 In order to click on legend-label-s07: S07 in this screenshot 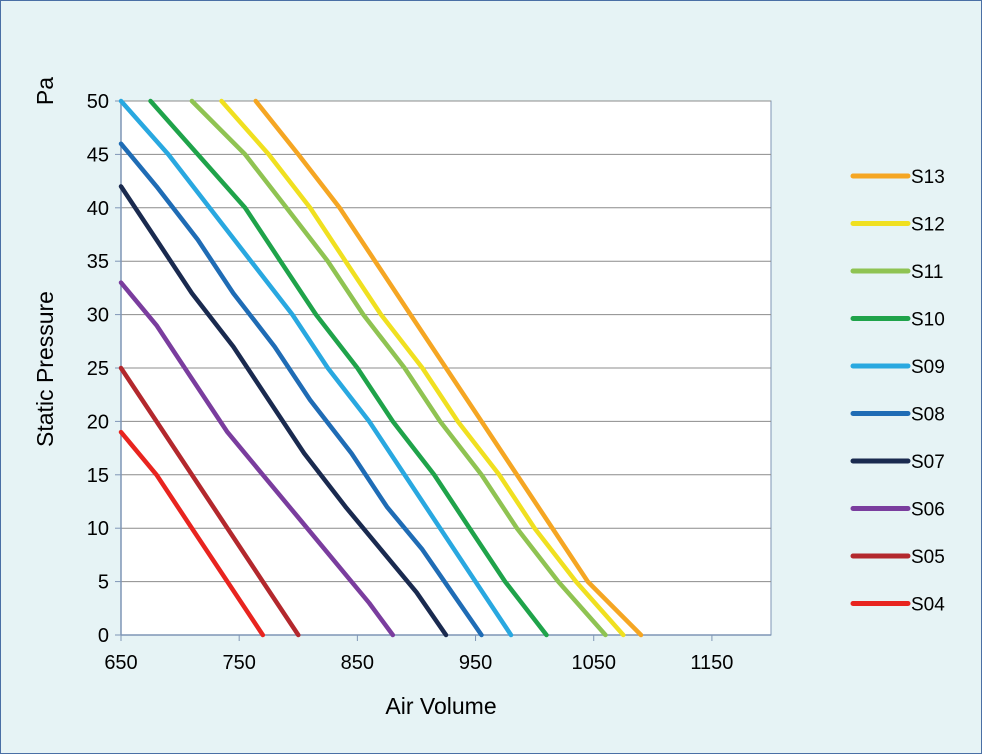, I will do `click(928, 462)`.